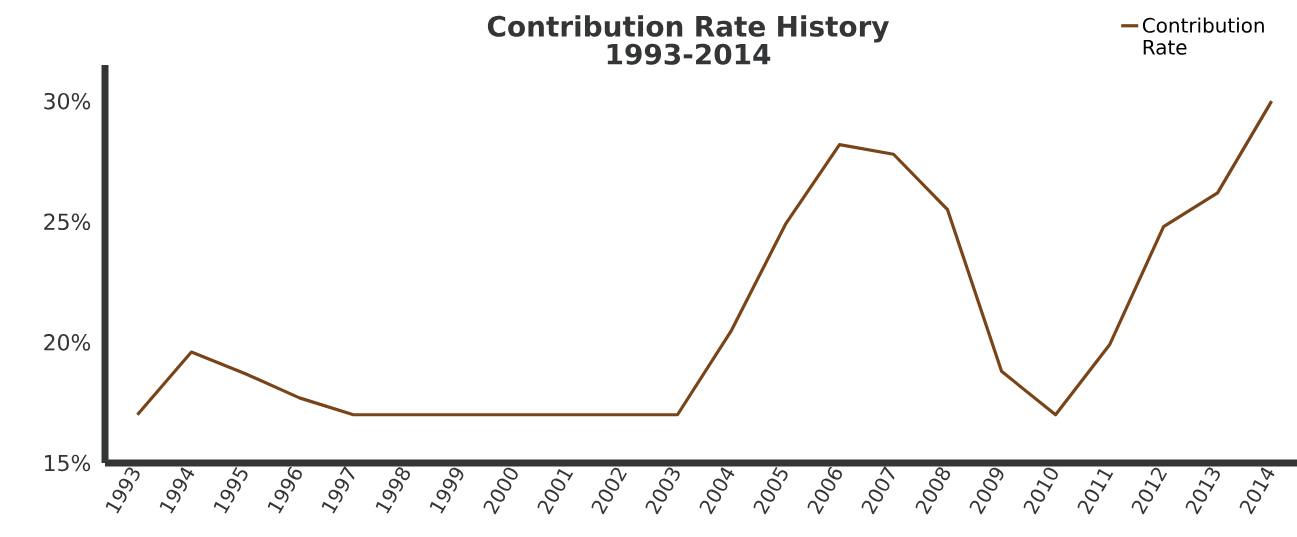  What do you see at coordinates (1203, 36) in the screenshot?
I see `legend-label: Contribution Rate` at bounding box center [1203, 36].